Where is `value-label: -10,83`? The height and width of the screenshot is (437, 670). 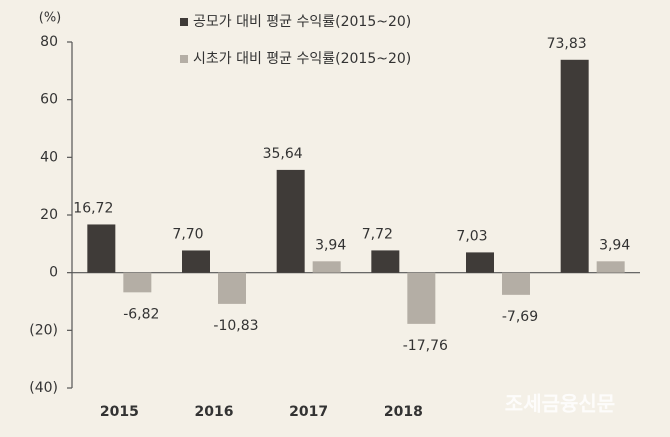
value-label: -10,83 is located at coordinates (235, 326).